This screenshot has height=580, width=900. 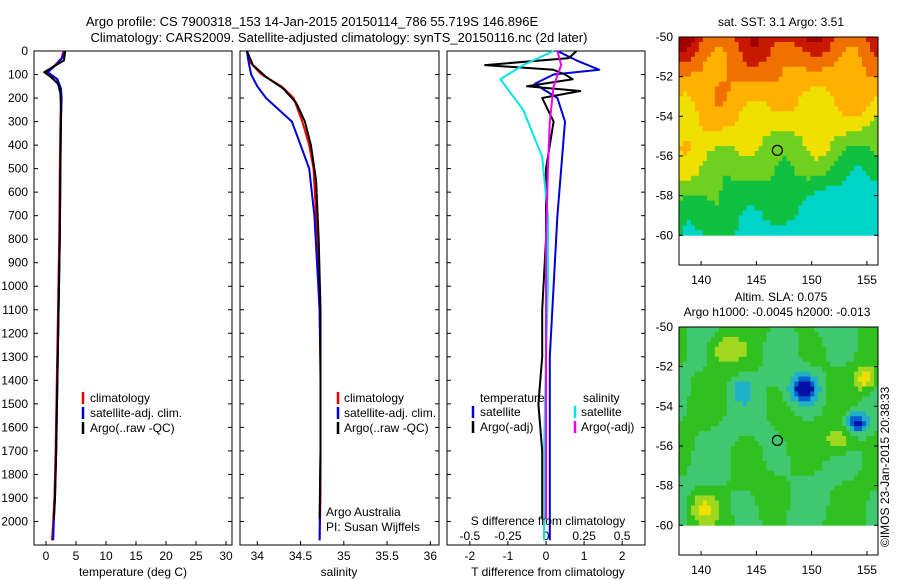 I want to click on temperature-profiles, so click(x=55, y=295).